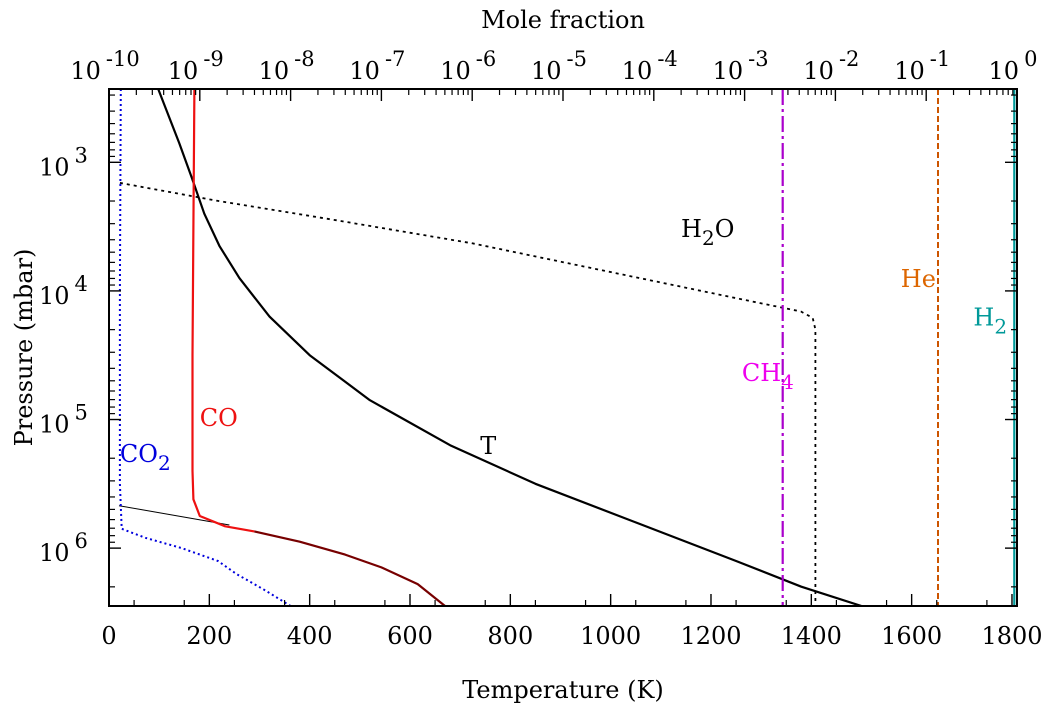 The image size is (1047, 709). What do you see at coordinates (196, 66) in the screenshot?
I see `x-top-tick-label: 10 -9` at bounding box center [196, 66].